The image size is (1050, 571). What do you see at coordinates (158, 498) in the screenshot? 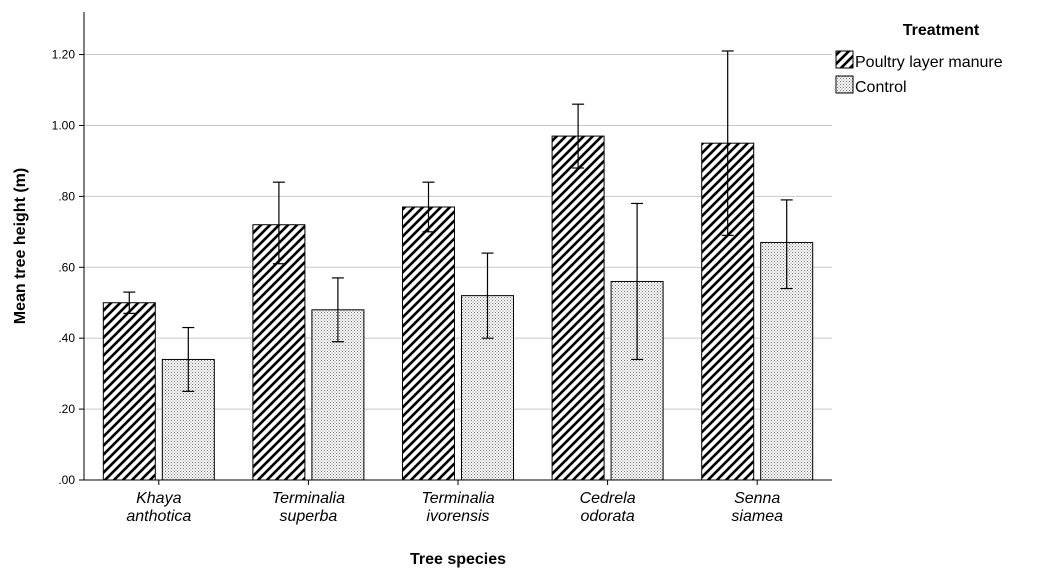
I see `category-label-line: Khaya` at bounding box center [158, 498].